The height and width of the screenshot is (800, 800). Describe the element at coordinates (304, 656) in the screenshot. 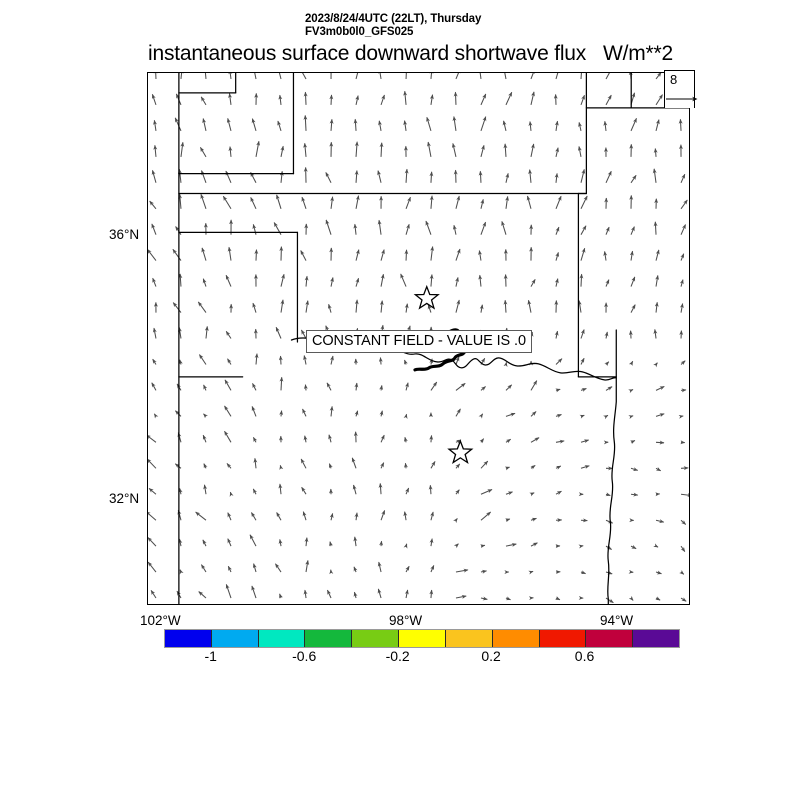

I see `colorbar-tick-1: -0.6` at that location.